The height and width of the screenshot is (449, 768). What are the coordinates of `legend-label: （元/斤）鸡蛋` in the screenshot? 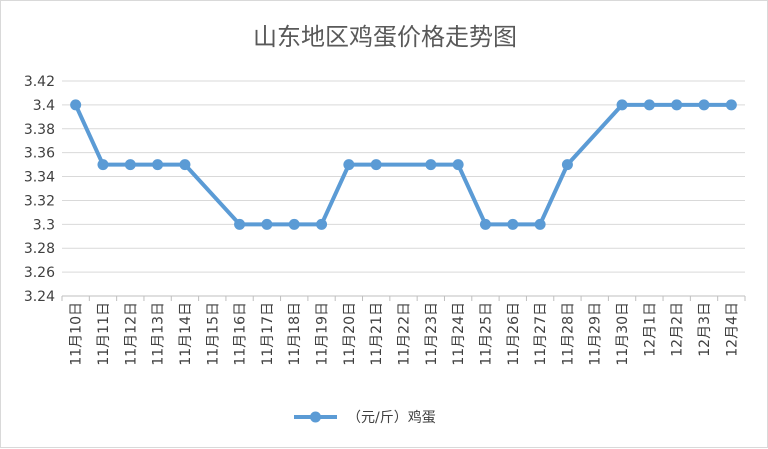 It's located at (391, 417).